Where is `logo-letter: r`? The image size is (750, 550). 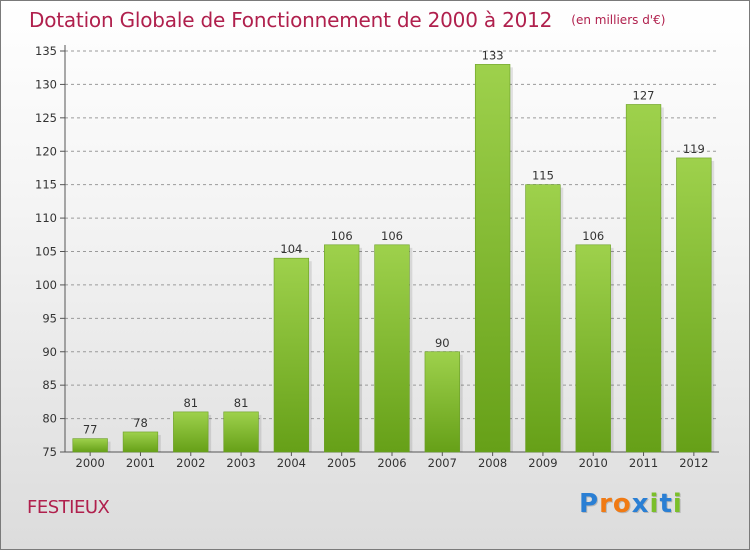 logo-letter: r is located at coordinates (606, 504).